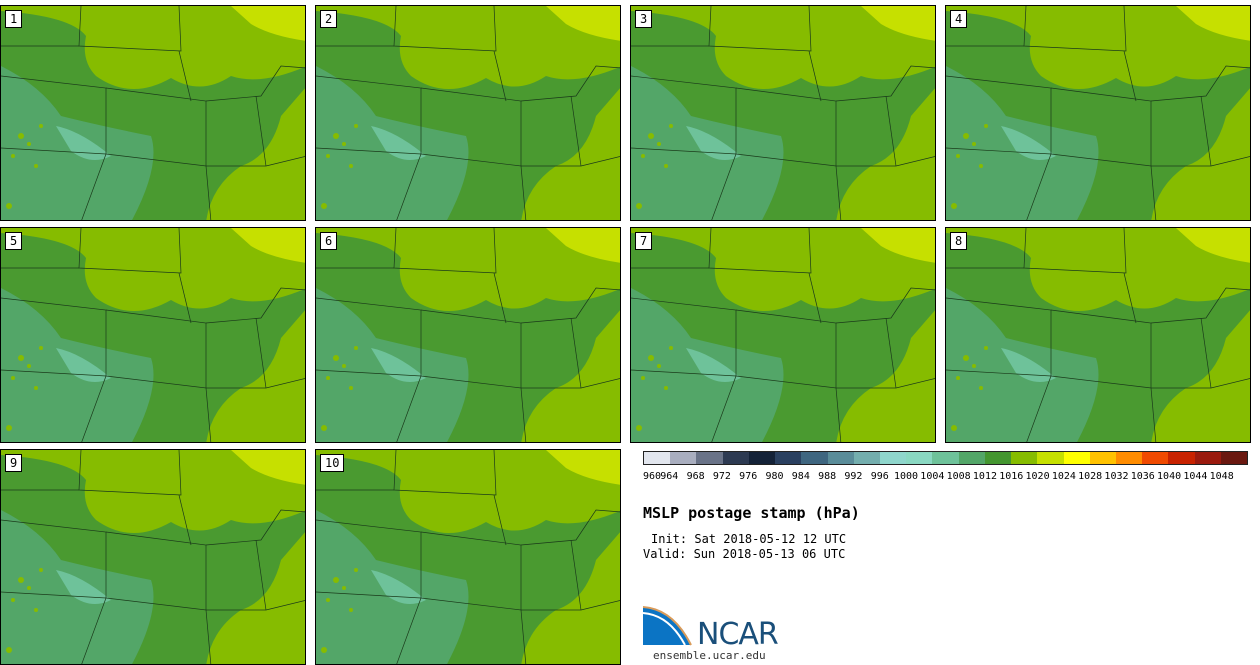 This screenshot has height=665, width=1260. What do you see at coordinates (774, 476) in the screenshot?
I see `colorbar-tick-label: 980` at bounding box center [774, 476].